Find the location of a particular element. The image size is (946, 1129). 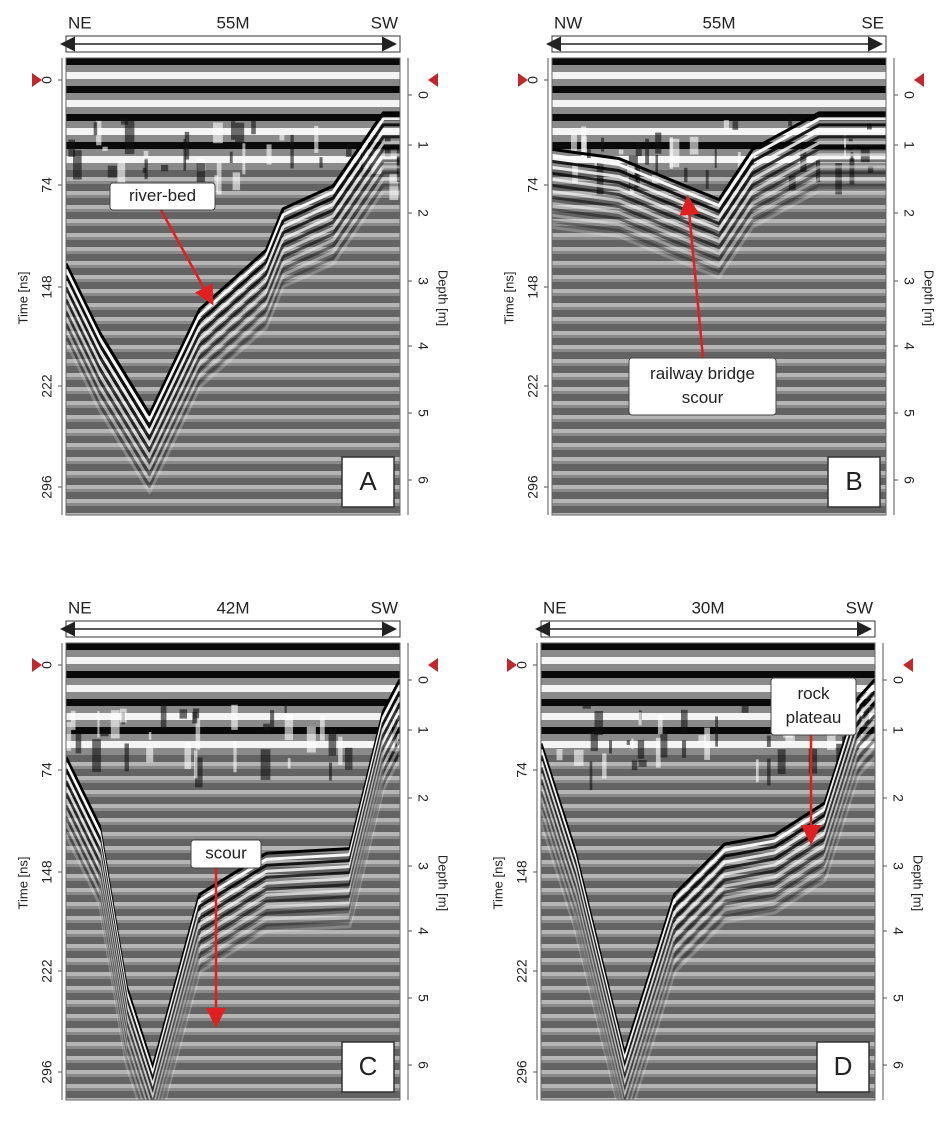

annotation-arrow is located at coordinates (186, 257).